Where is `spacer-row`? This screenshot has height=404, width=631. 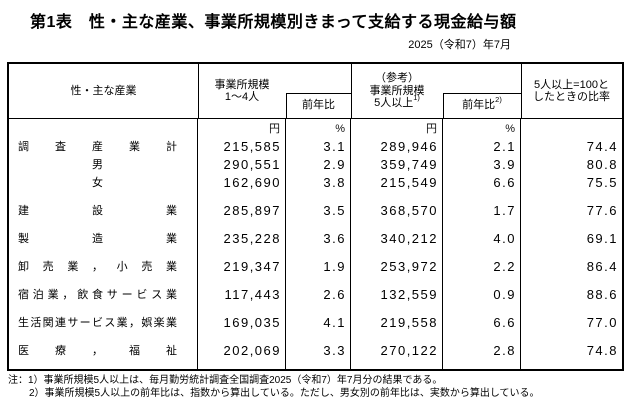
spacer-row is located at coordinates (315, 194).